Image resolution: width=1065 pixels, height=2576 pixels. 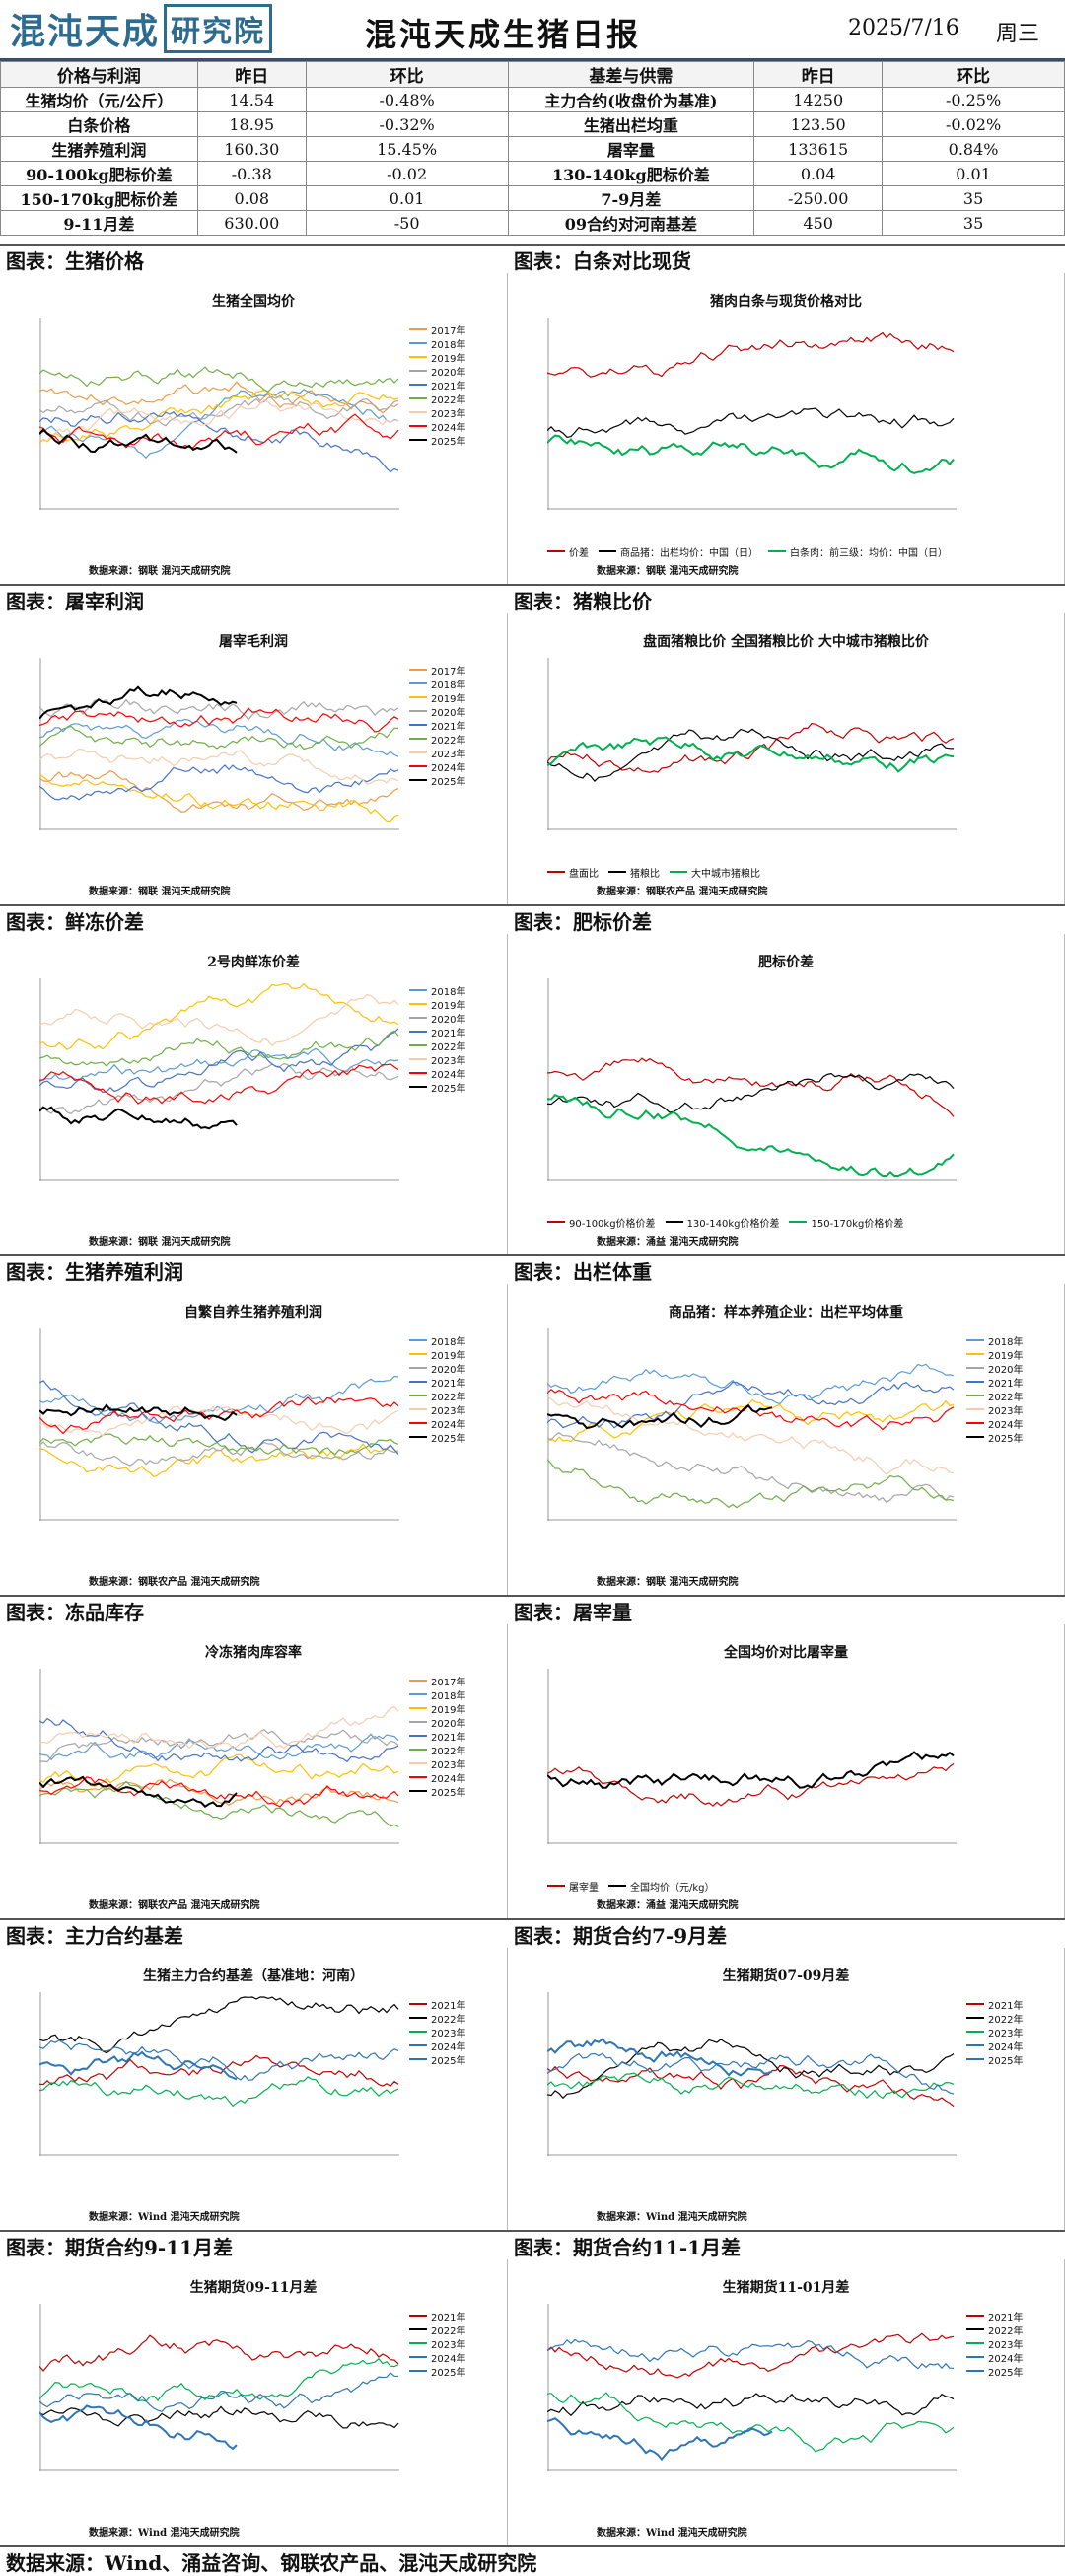 What do you see at coordinates (448, 1089) in the screenshot?
I see `legend-label: 2025年` at bounding box center [448, 1089].